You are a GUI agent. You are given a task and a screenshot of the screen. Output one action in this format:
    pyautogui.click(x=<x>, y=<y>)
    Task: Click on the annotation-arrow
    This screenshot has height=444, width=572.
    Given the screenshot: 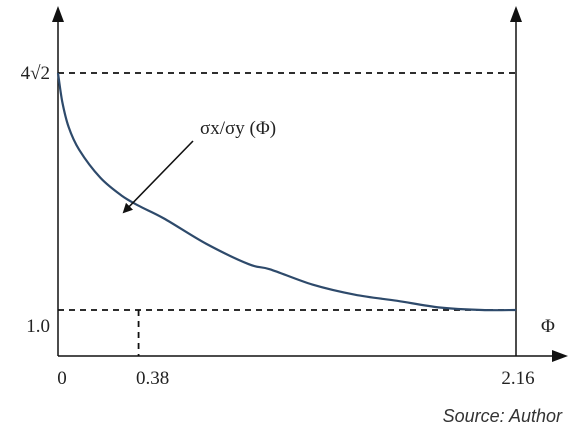 What is the action you would take?
    pyautogui.click(x=158, y=177)
    